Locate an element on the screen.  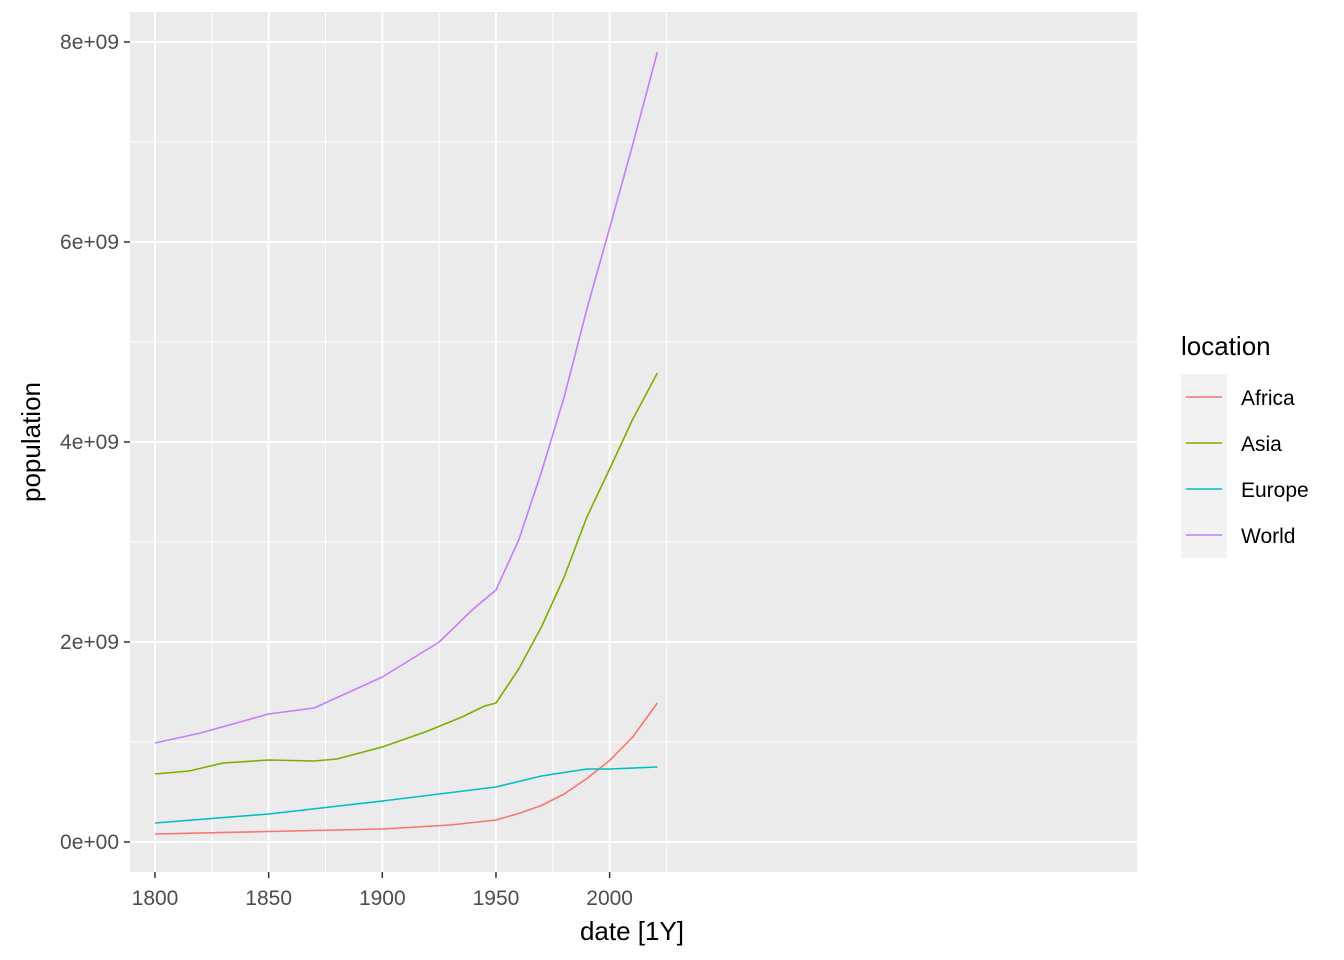
legend-label-africa: Africa is located at coordinates (1268, 398).